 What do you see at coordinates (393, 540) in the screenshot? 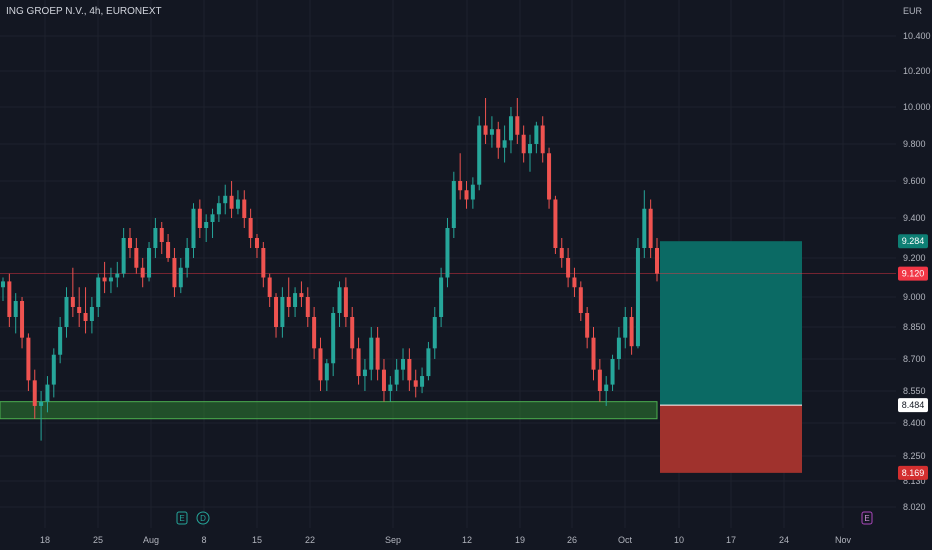
I see `x-tick-label: Sep` at bounding box center [393, 540].